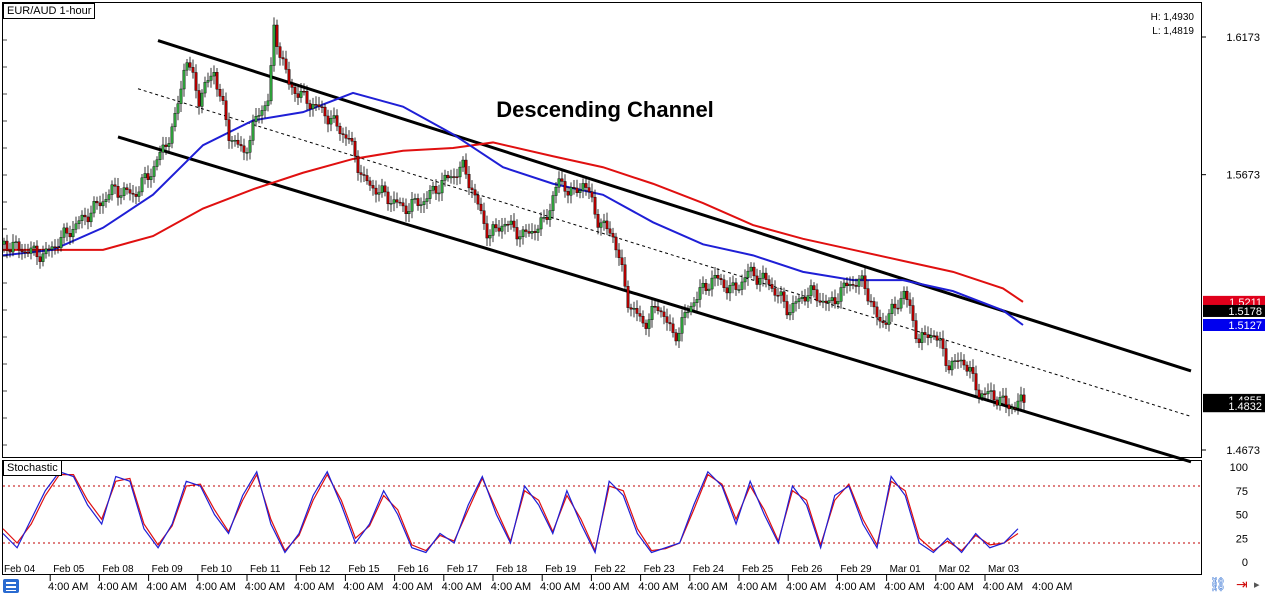  What do you see at coordinates (118, 569) in the screenshot?
I see `date-tick-label: Feb 08` at bounding box center [118, 569].